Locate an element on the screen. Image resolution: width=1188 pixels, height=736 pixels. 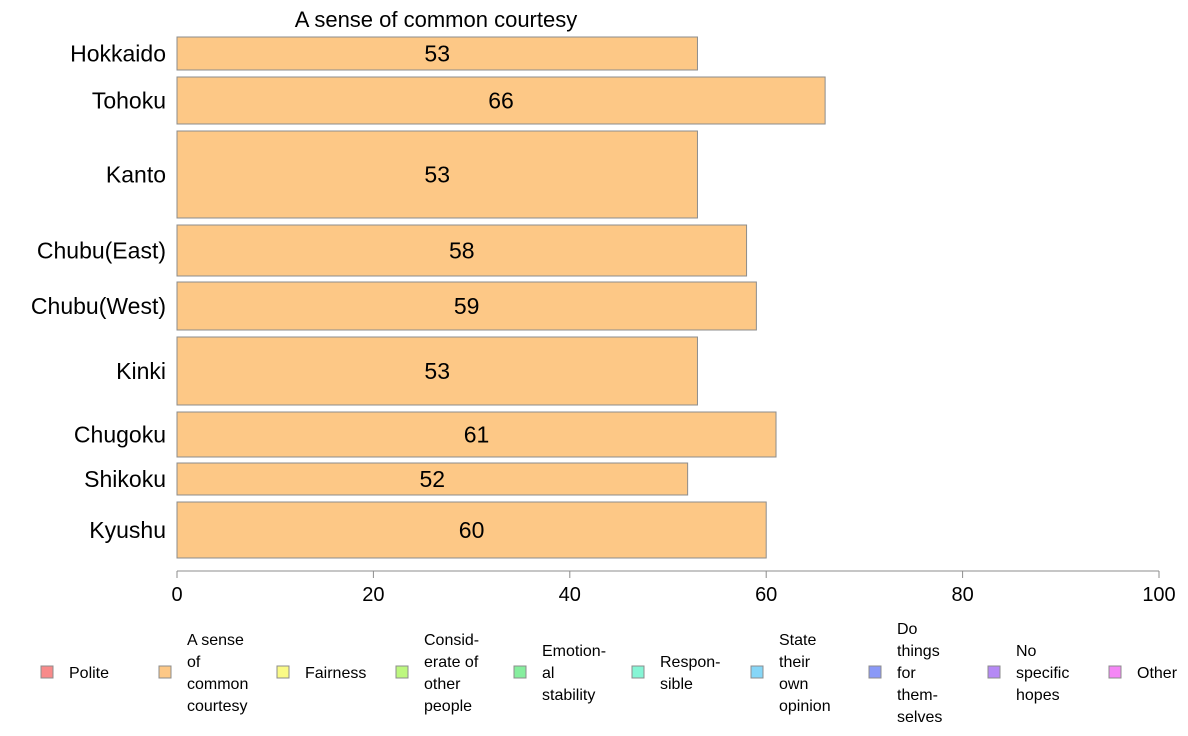
legend-label: Do things for them-selves is located at coordinates (919, 673).